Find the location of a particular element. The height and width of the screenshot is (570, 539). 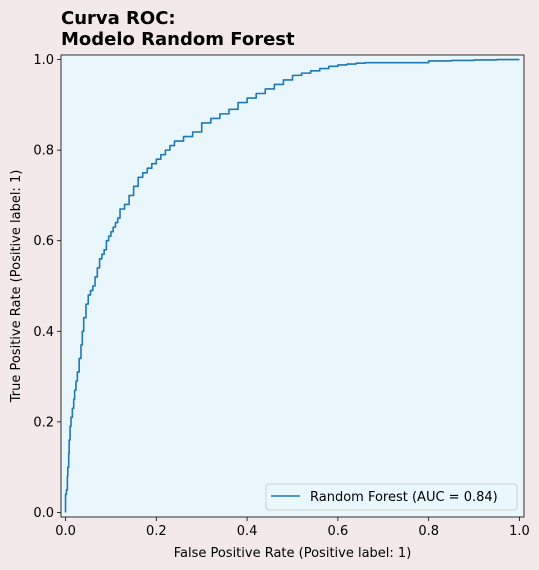

x-tick-label: 0.4 is located at coordinates (247, 531).